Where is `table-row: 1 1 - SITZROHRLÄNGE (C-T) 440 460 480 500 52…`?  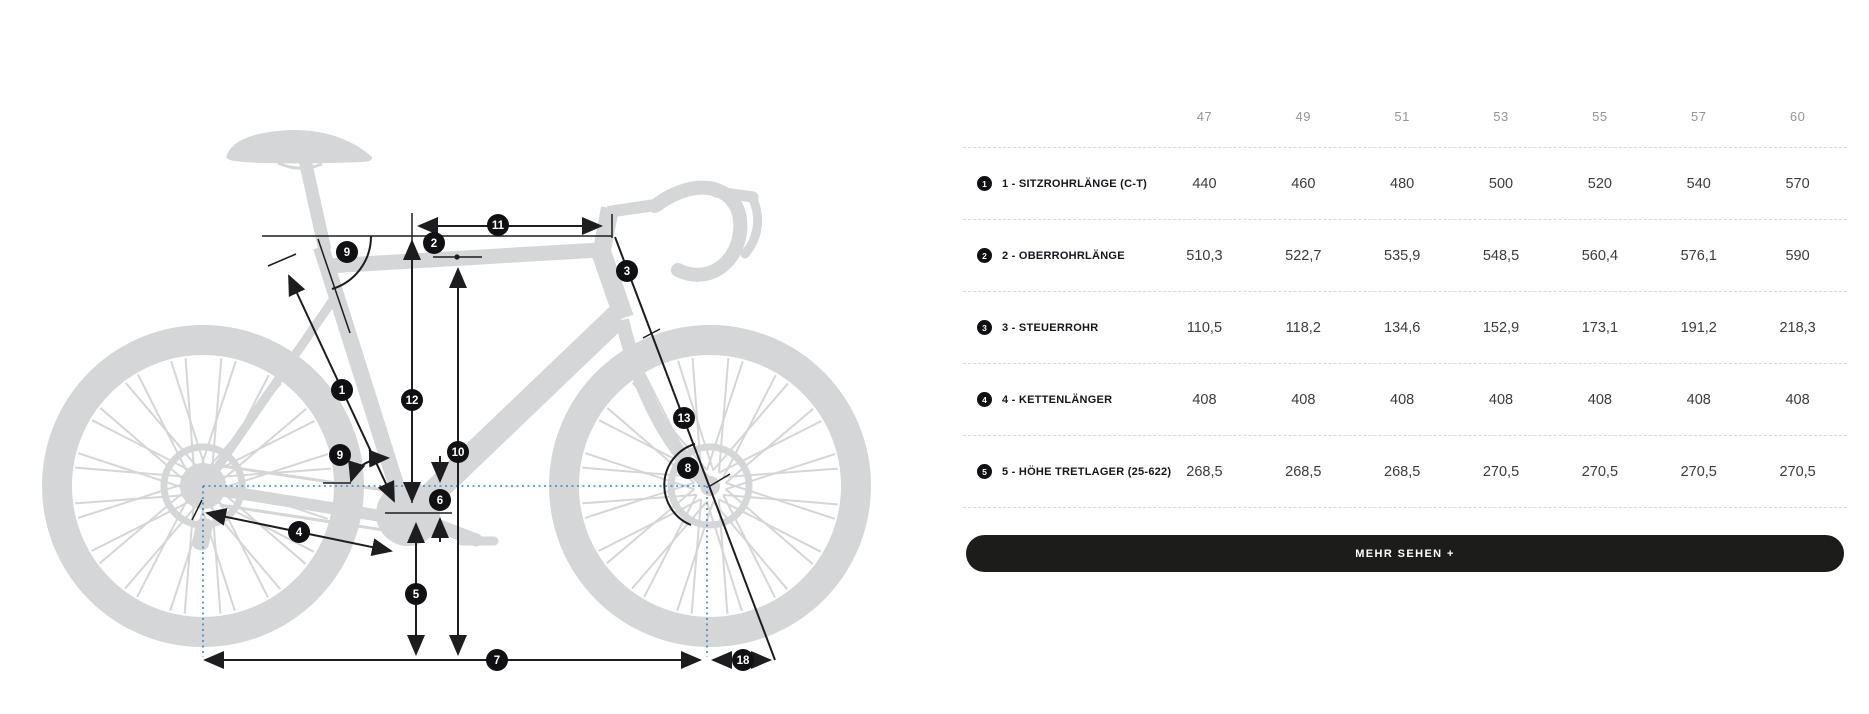
table-row: 1 1 - SITZROHRLÄNGE (C-T) 440 460 480 500 52… is located at coordinates (1405, 183).